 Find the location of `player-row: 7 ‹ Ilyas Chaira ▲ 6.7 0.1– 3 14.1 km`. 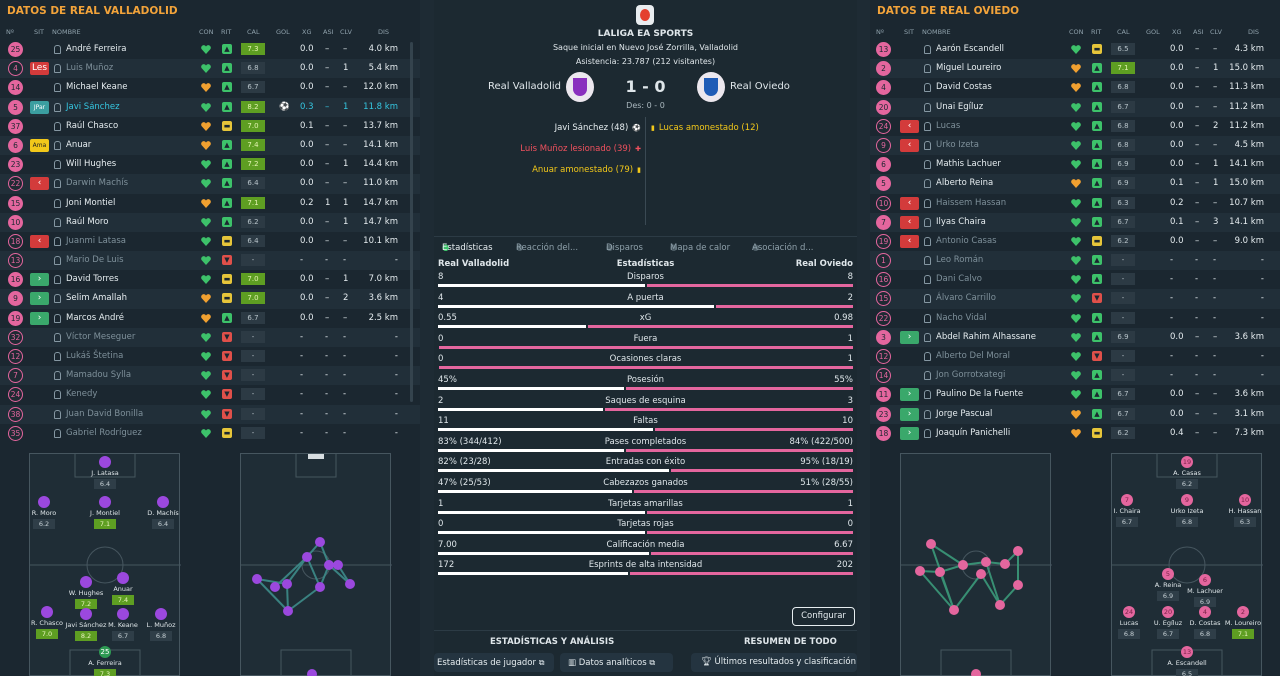

player-row: 7 ‹ Ilyas Chaira ▲ 6.7 0.1– 3 14.1 km is located at coordinates (1075, 222).